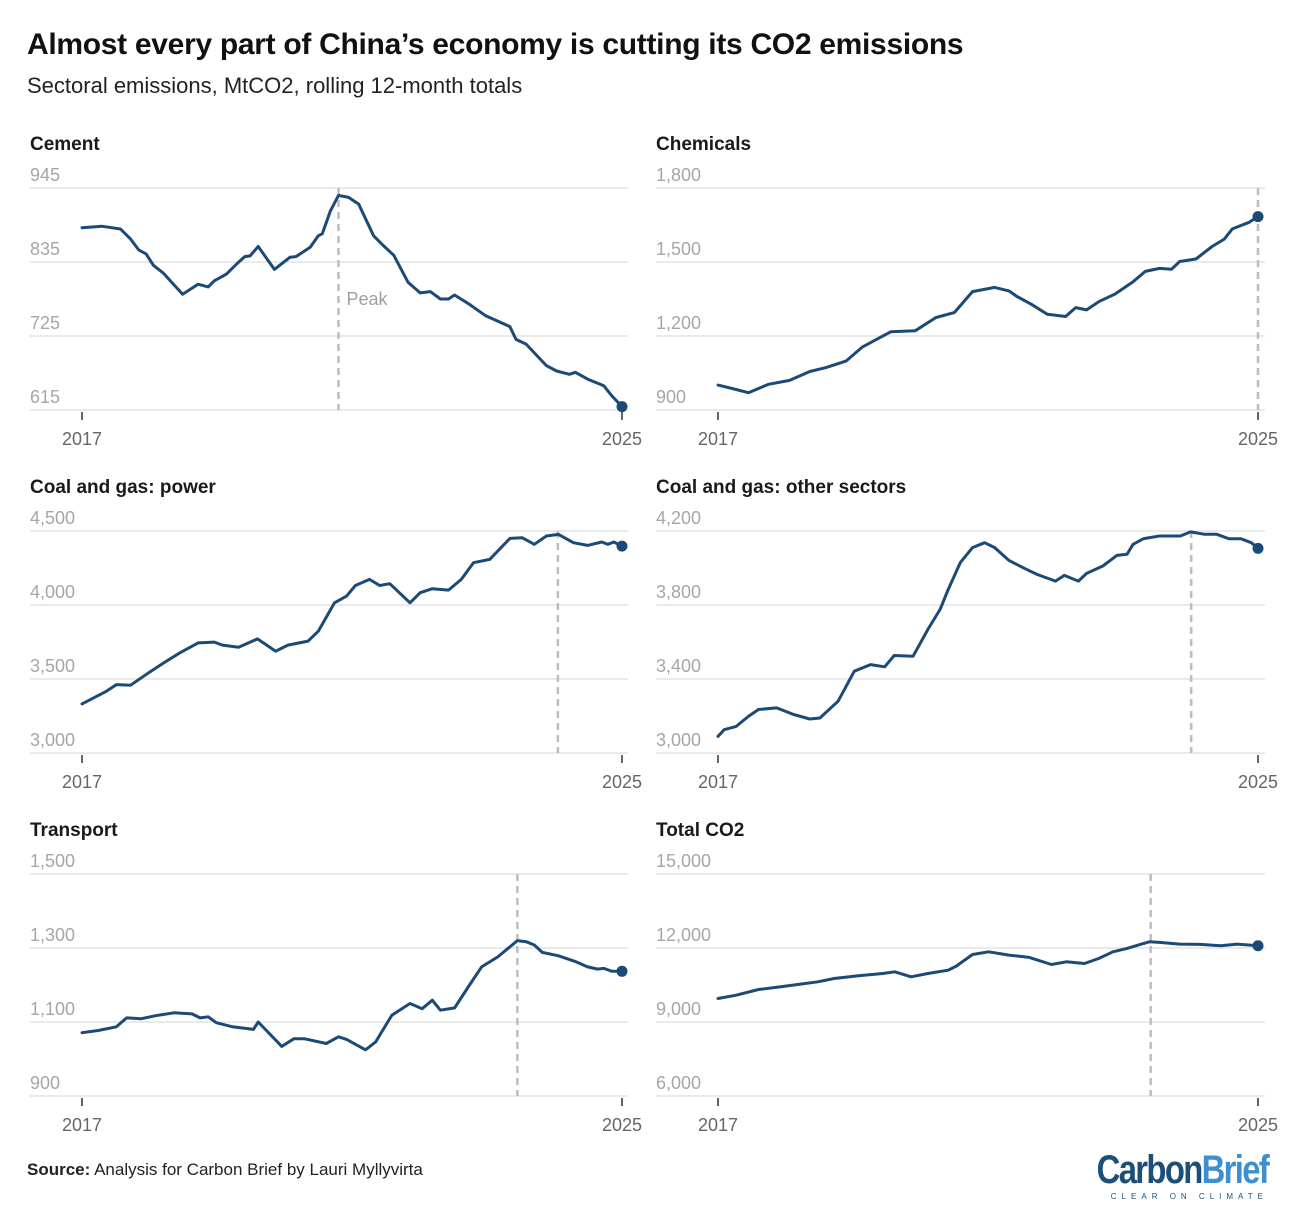  What do you see at coordinates (52, 1009) in the screenshot?
I see `y-tick-label: 1,100` at bounding box center [52, 1009].